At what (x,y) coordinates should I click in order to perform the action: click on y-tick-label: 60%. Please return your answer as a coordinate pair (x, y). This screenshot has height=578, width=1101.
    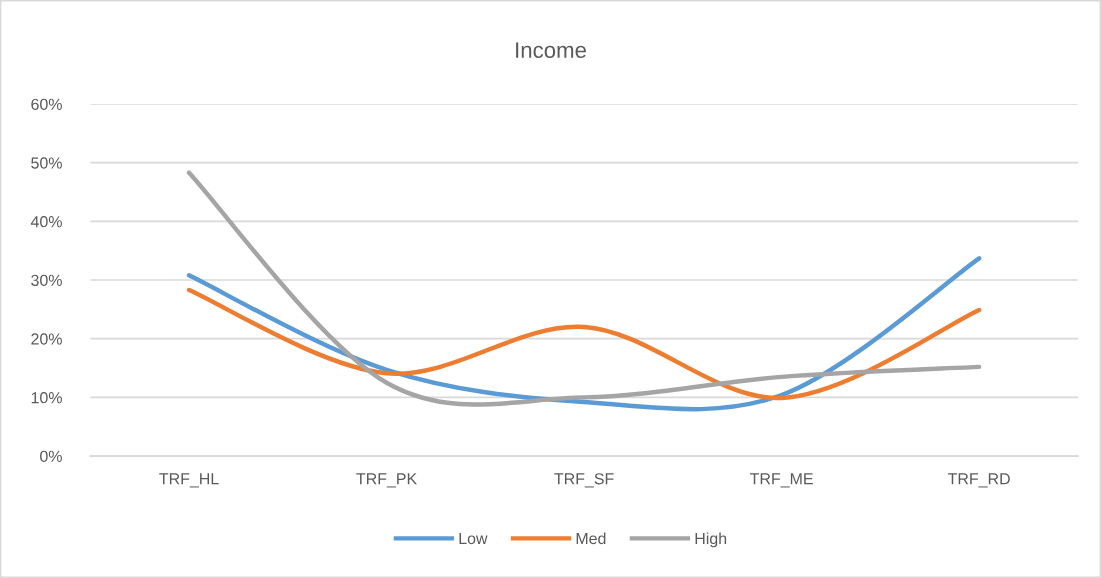
    Looking at the image, I should click on (46, 104).